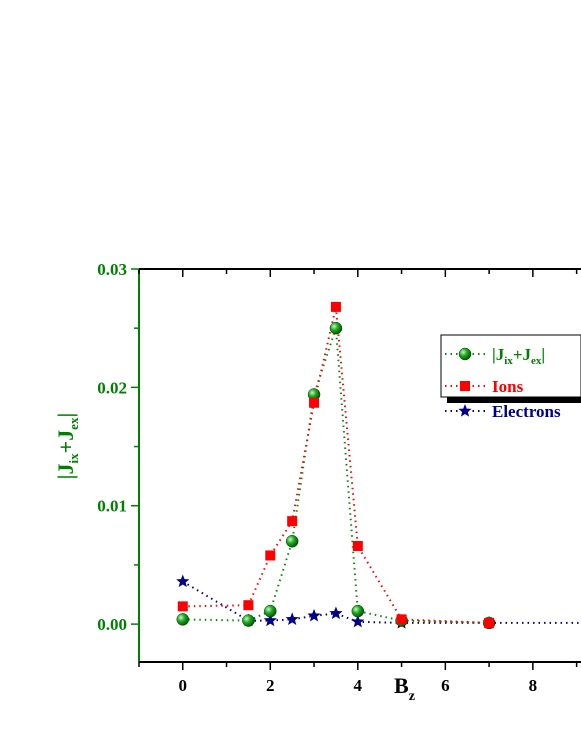 This screenshot has height=752, width=581. Describe the element at coordinates (270, 685) in the screenshot. I see `x-tick-label: 2` at that location.